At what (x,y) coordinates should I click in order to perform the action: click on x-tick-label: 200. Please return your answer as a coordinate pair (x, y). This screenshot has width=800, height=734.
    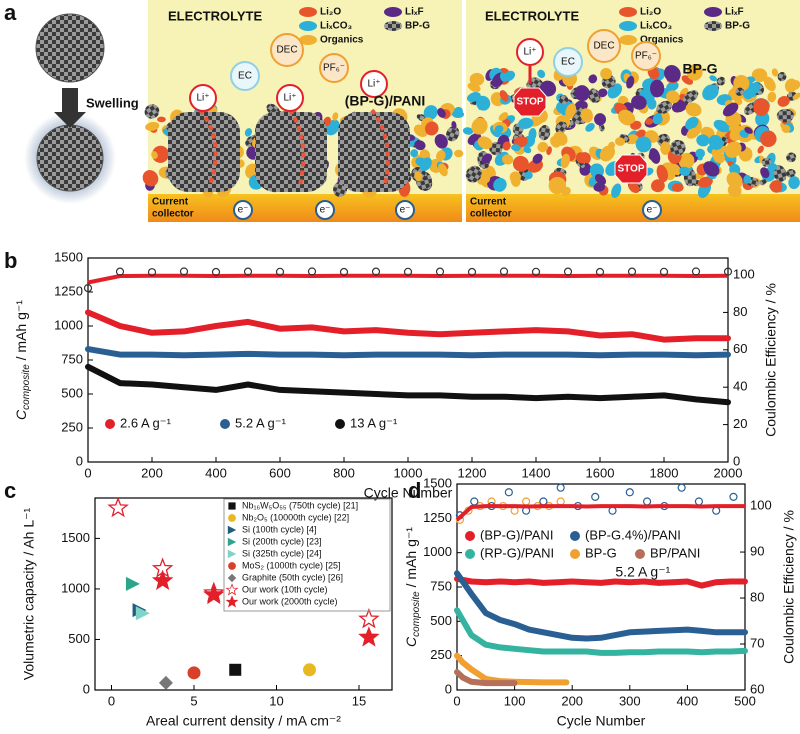
    Looking at the image, I should click on (152, 472).